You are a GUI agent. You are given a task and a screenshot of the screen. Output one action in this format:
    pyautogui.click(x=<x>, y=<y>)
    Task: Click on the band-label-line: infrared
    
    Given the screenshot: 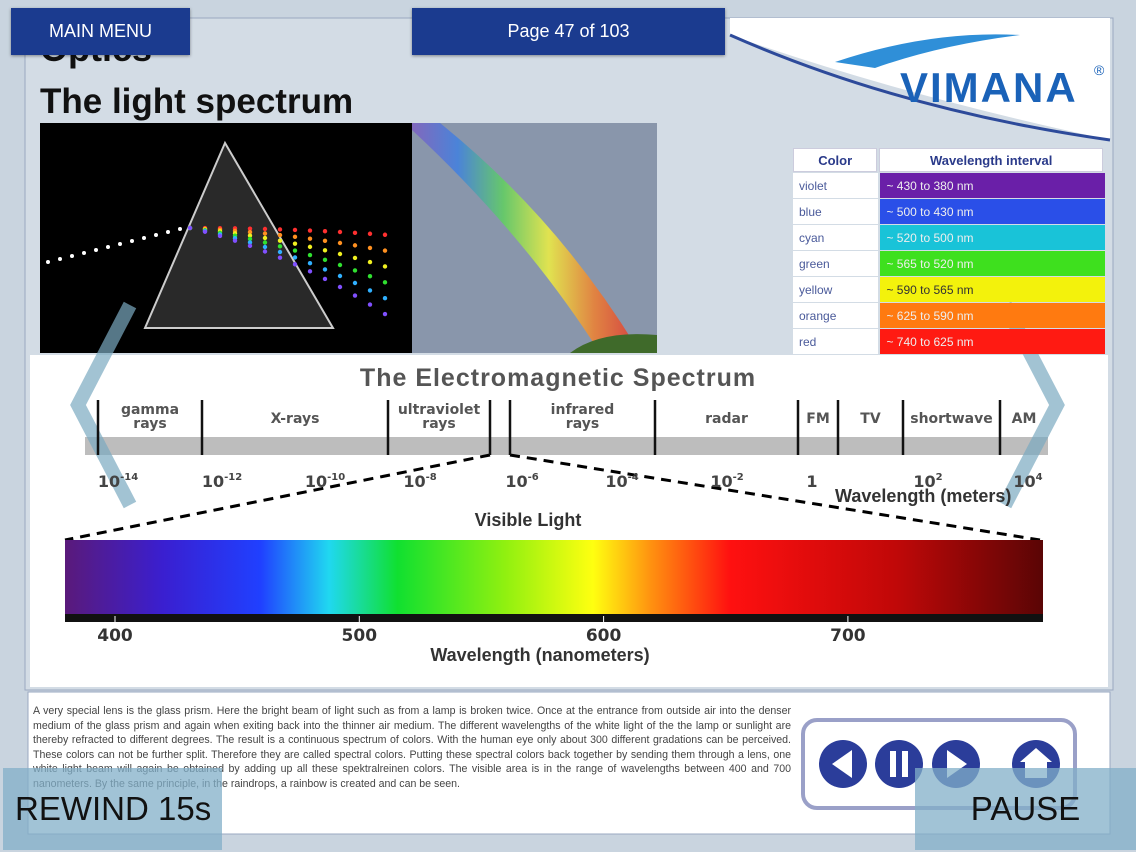 What is the action you would take?
    pyautogui.click(x=583, y=410)
    